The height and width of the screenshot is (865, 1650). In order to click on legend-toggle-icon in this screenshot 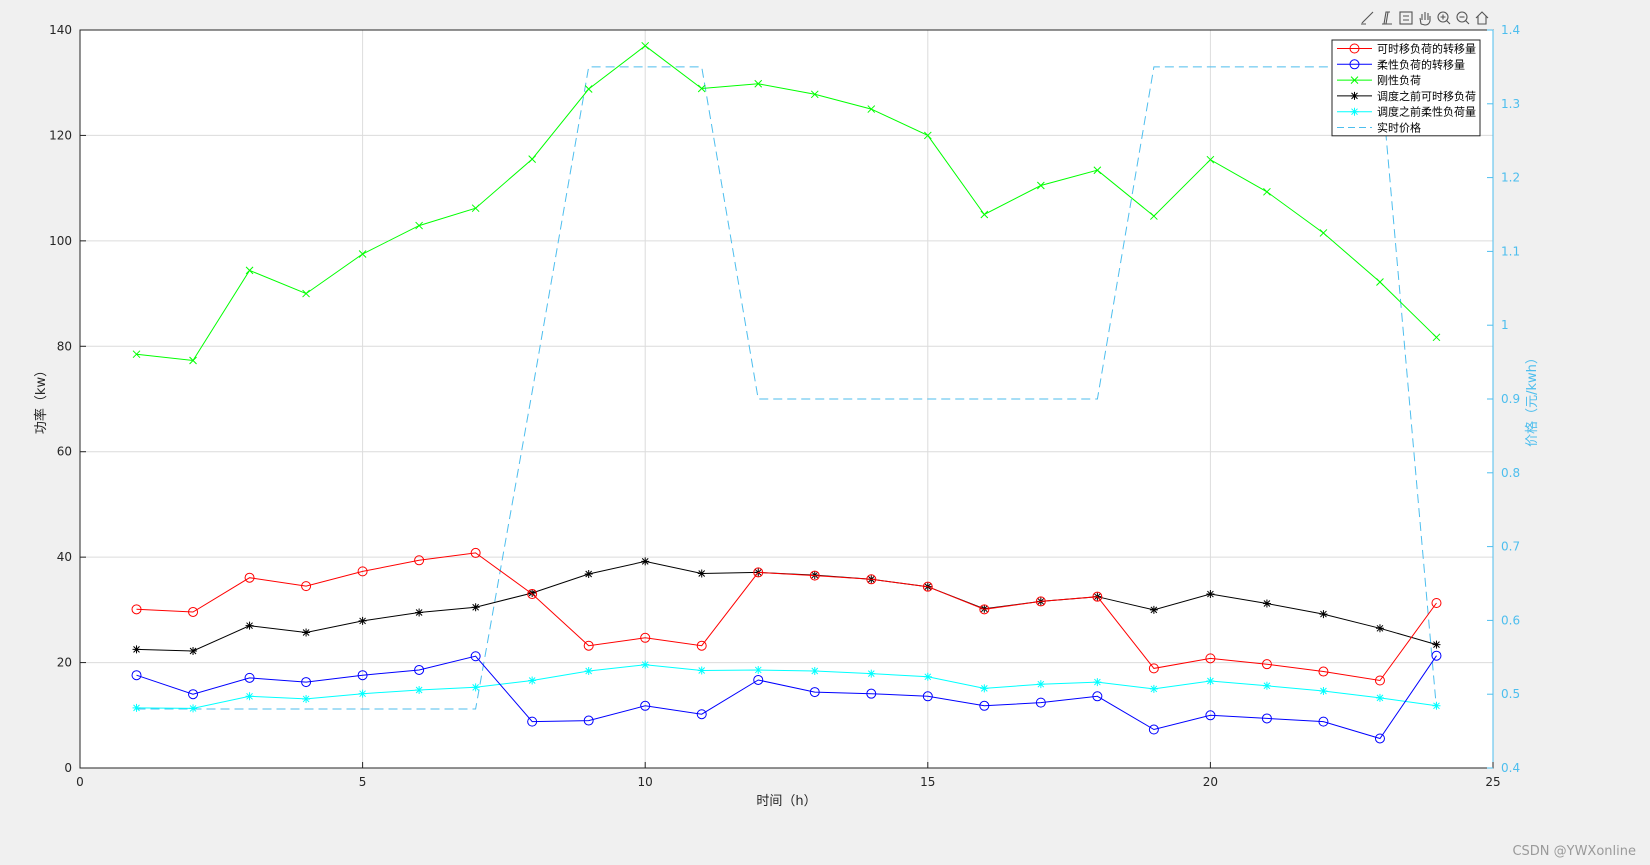, I will do `click(1406, 18)`.